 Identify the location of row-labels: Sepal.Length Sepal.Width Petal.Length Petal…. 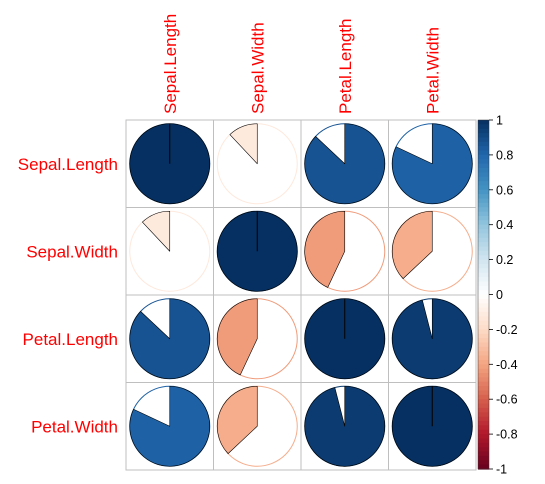
(68, 296).